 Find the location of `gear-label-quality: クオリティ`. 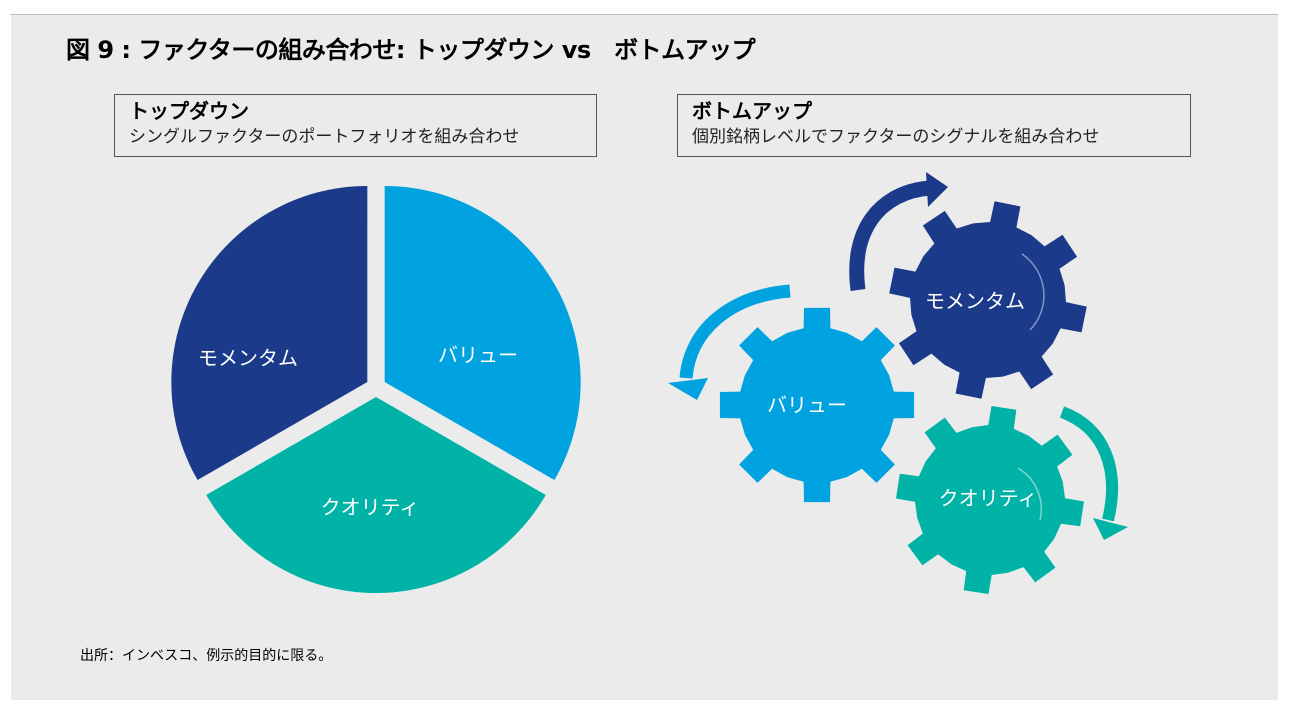

gear-label-quality: クオリティ is located at coordinates (988, 498).